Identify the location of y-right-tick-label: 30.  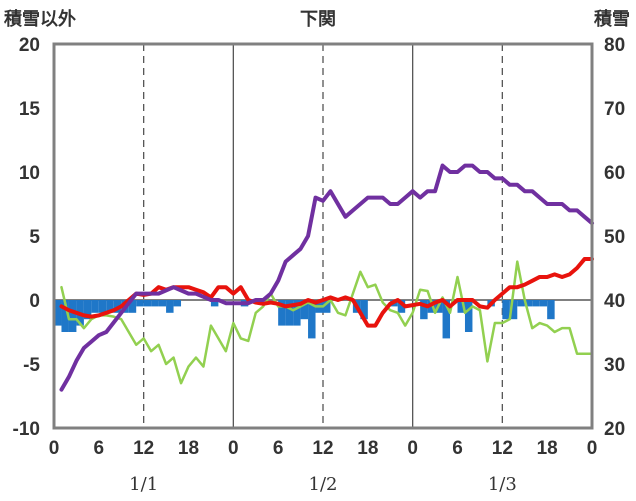
(614, 365).